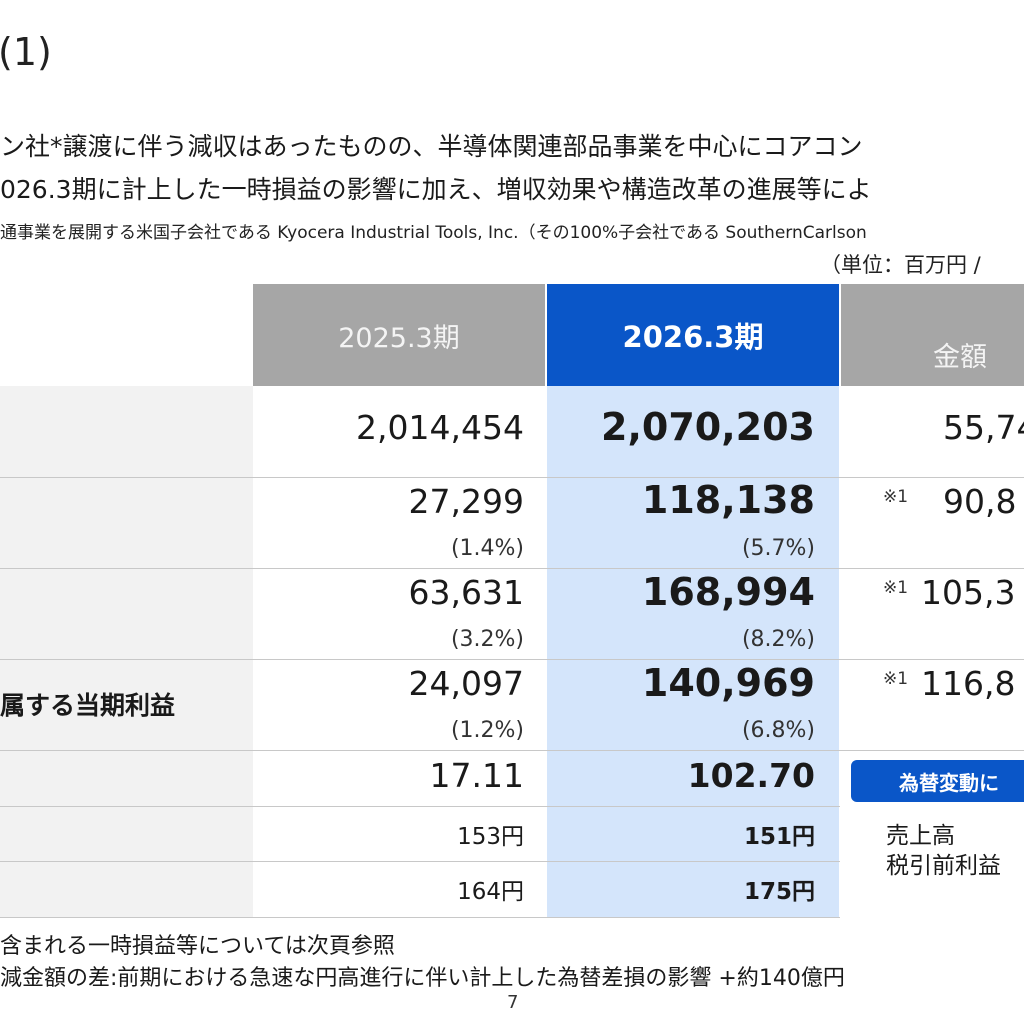 The image size is (1024, 1024). What do you see at coordinates (466, 592) in the screenshot?
I see `cell-prev-value: 63,631` at bounding box center [466, 592].